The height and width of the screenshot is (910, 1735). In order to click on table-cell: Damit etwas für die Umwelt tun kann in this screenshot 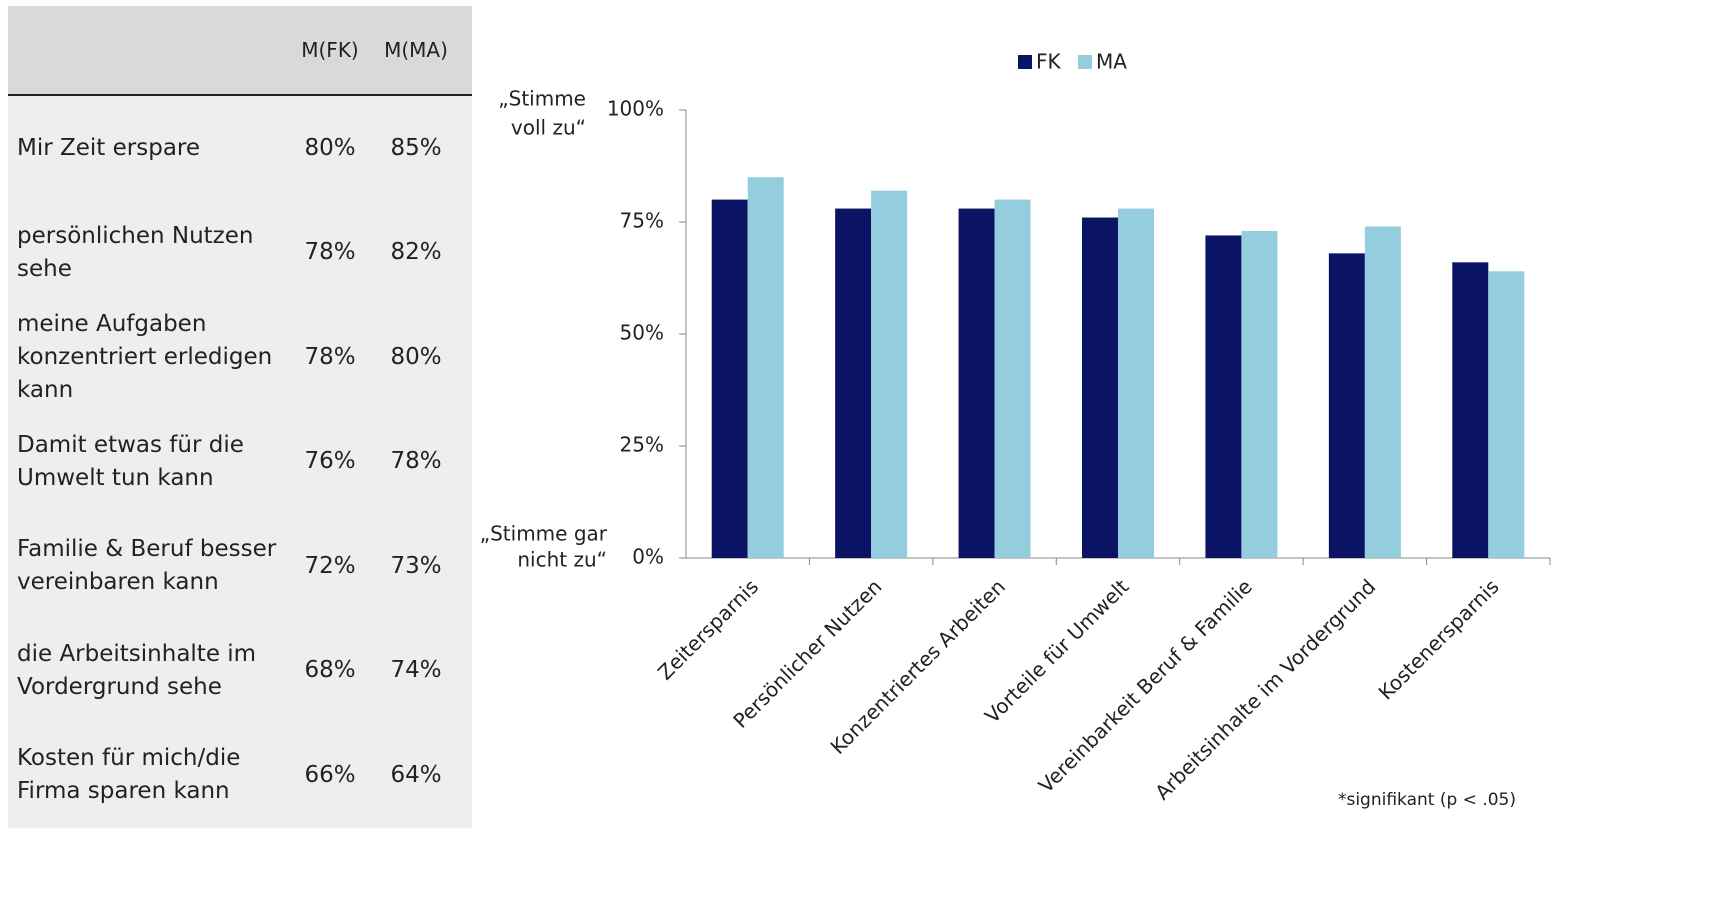, I will do `click(130, 461)`.